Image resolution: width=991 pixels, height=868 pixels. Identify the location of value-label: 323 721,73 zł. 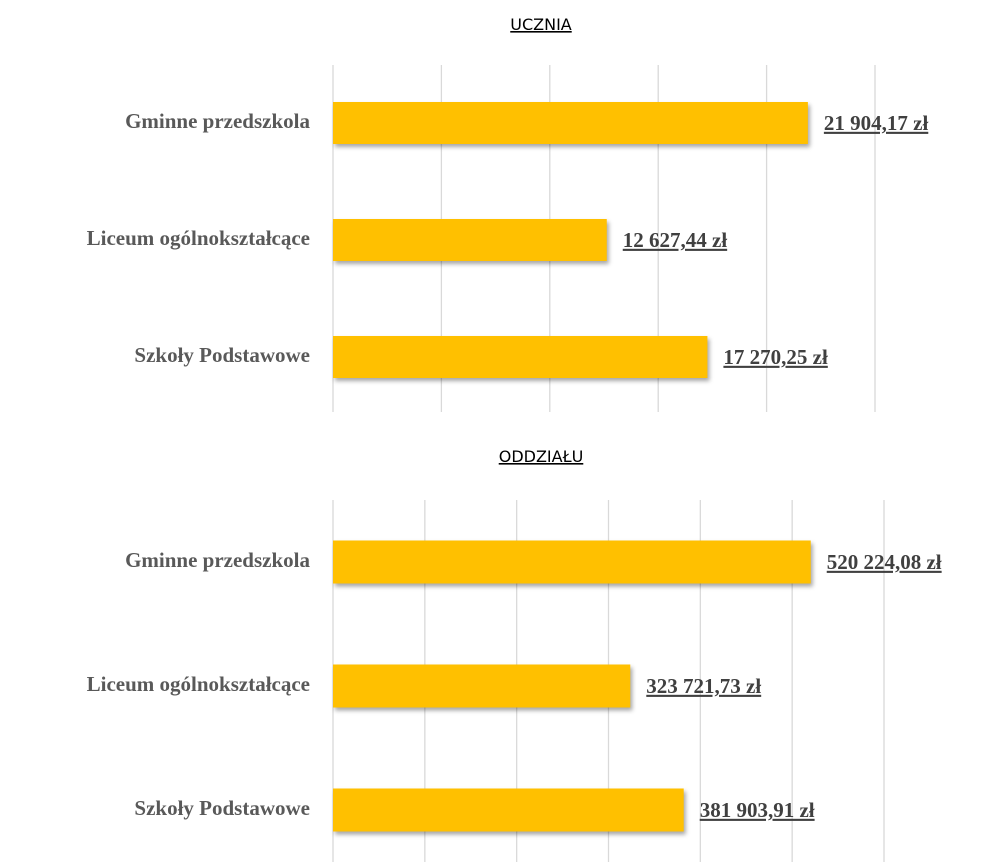
(703, 686).